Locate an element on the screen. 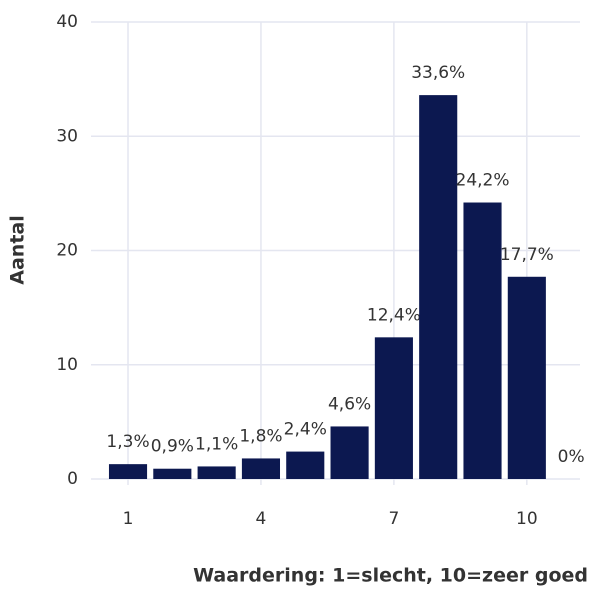 This screenshot has width=592, height=589. data-label: 2,4% is located at coordinates (305, 430).